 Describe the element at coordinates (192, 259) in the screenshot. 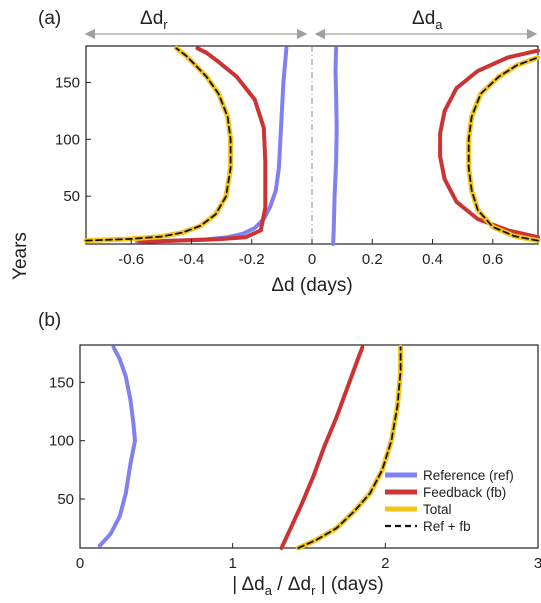

I see `x-tick-label: -0.4` at that location.